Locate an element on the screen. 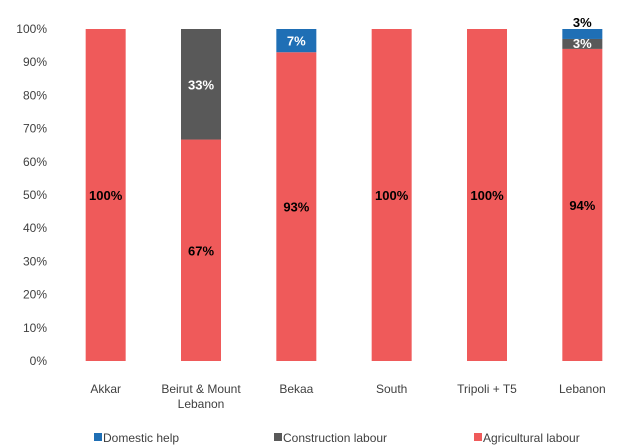 The image size is (638, 447). data-label: 94% is located at coordinates (582, 205).